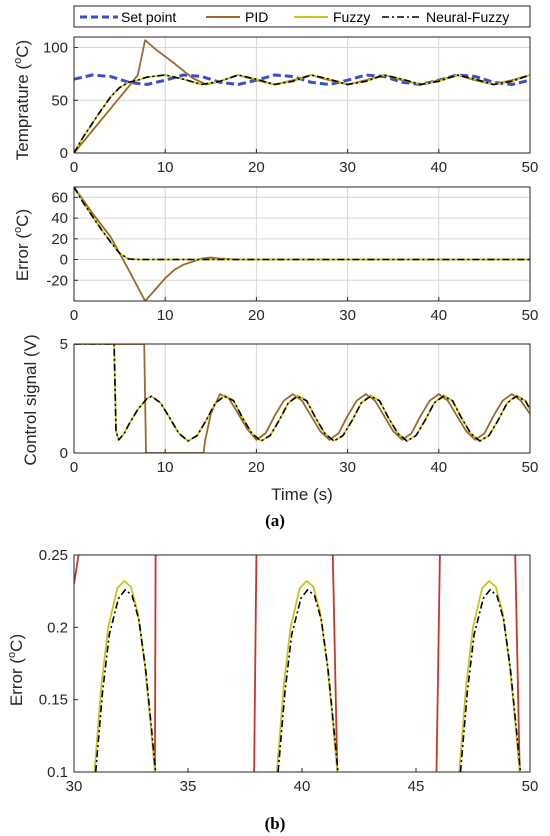 The height and width of the screenshot is (836, 550). Describe the element at coordinates (302, 16) in the screenshot. I see `legend: Set point PID Fuzzy Neural-Fuzzy` at that location.